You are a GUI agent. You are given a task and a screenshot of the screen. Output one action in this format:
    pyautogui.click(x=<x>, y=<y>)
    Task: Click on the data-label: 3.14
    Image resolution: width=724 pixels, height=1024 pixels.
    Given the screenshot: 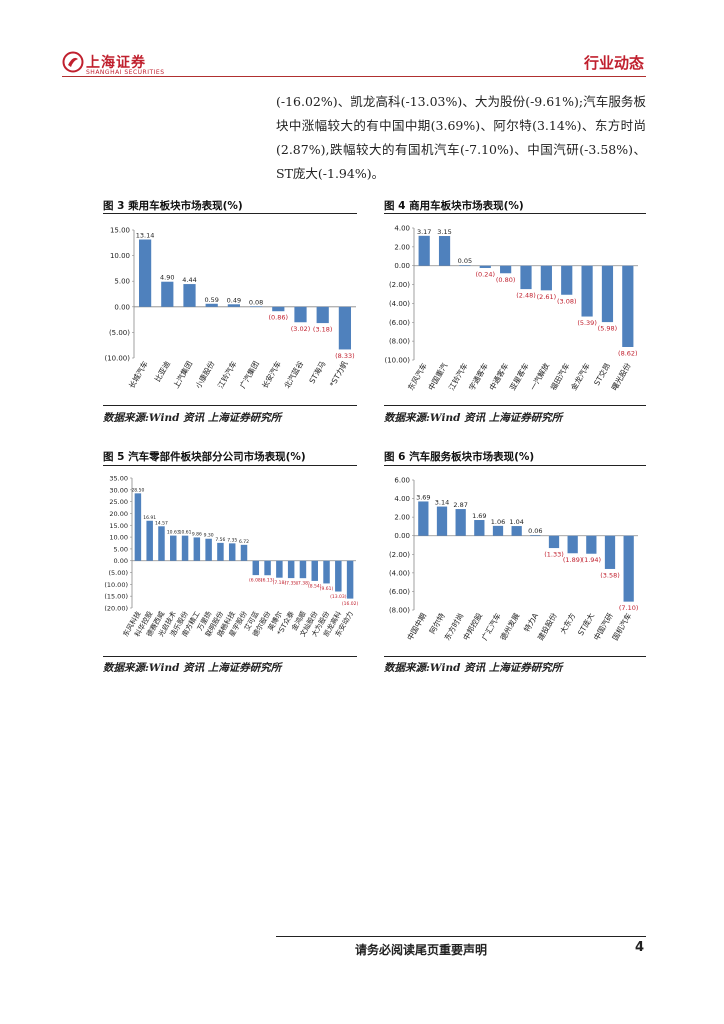 What is the action you would take?
    pyautogui.click(x=442, y=503)
    